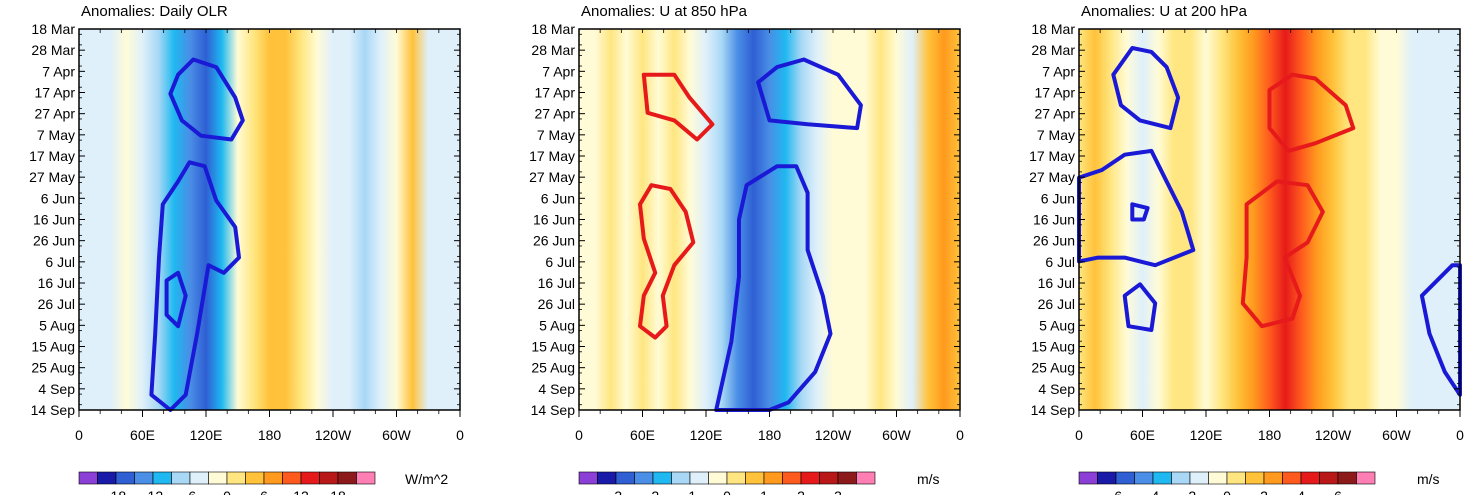  Describe the element at coordinates (1264, 491) in the screenshot. I see `colorbar-label: 2` at that location.